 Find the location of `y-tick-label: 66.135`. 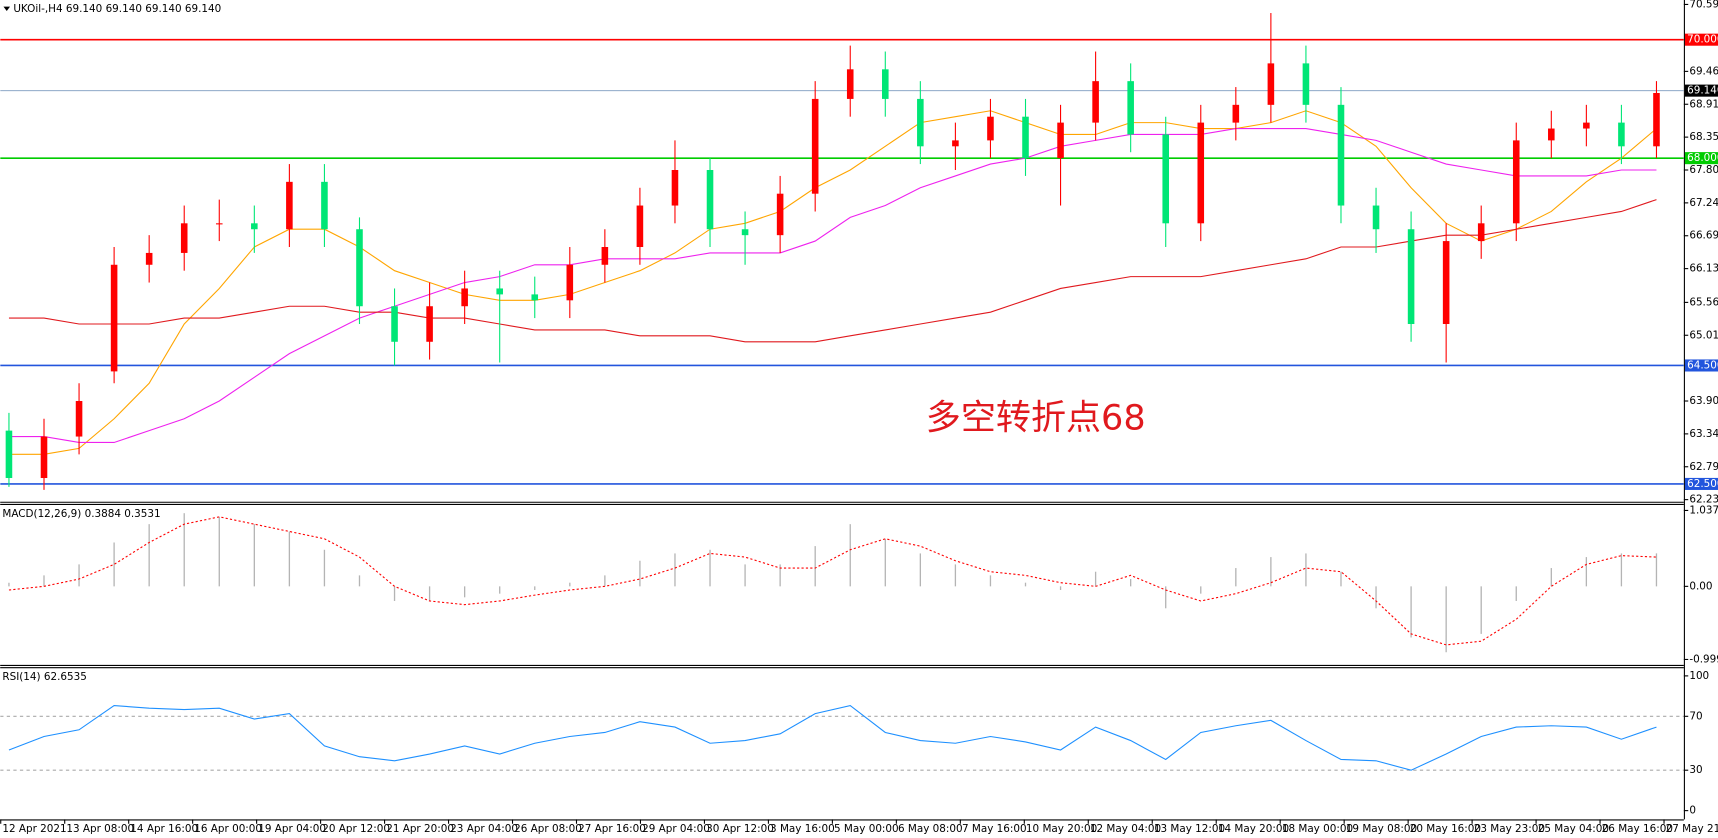

y-tick-label: 66.135 is located at coordinates (1703, 269).